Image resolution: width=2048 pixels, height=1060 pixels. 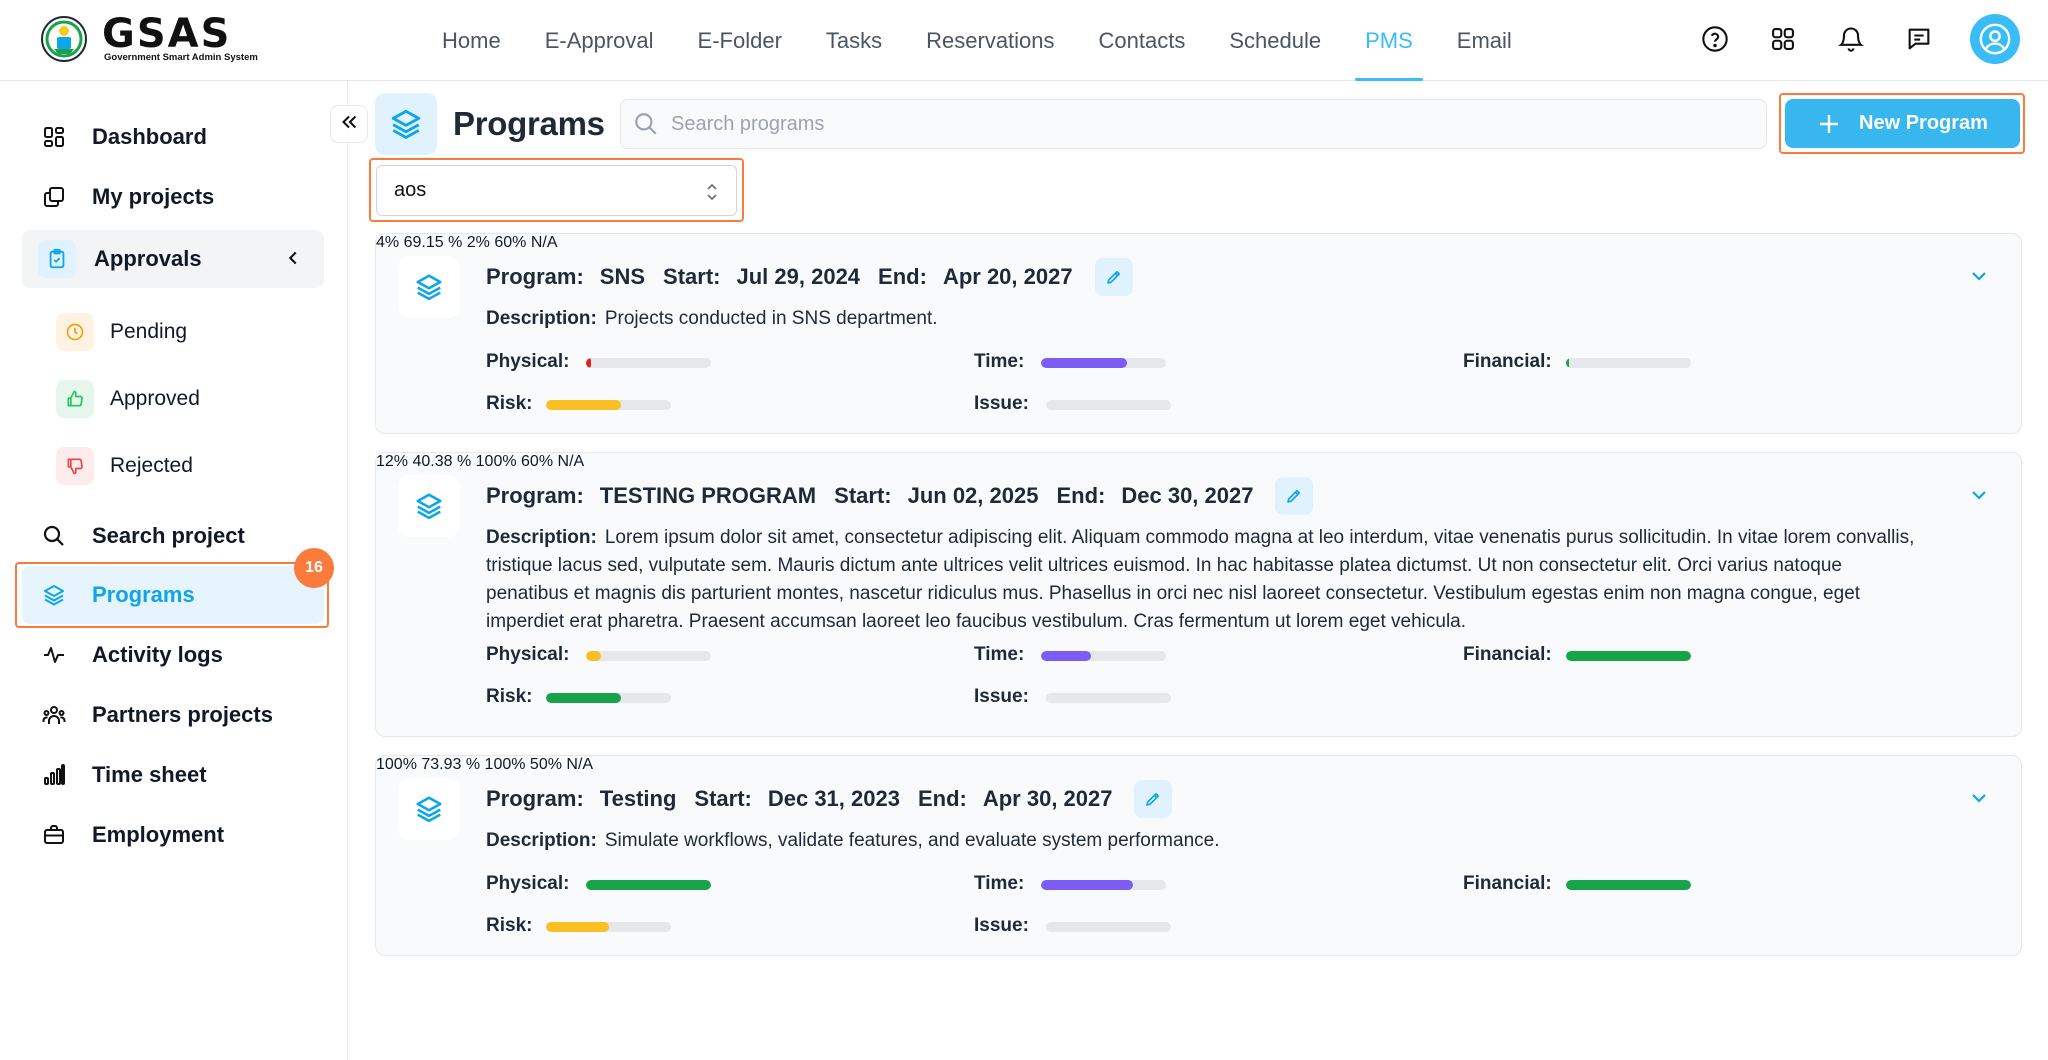 What do you see at coordinates (854, 40) in the screenshot?
I see `nav-item-tasks: Tasks` at bounding box center [854, 40].